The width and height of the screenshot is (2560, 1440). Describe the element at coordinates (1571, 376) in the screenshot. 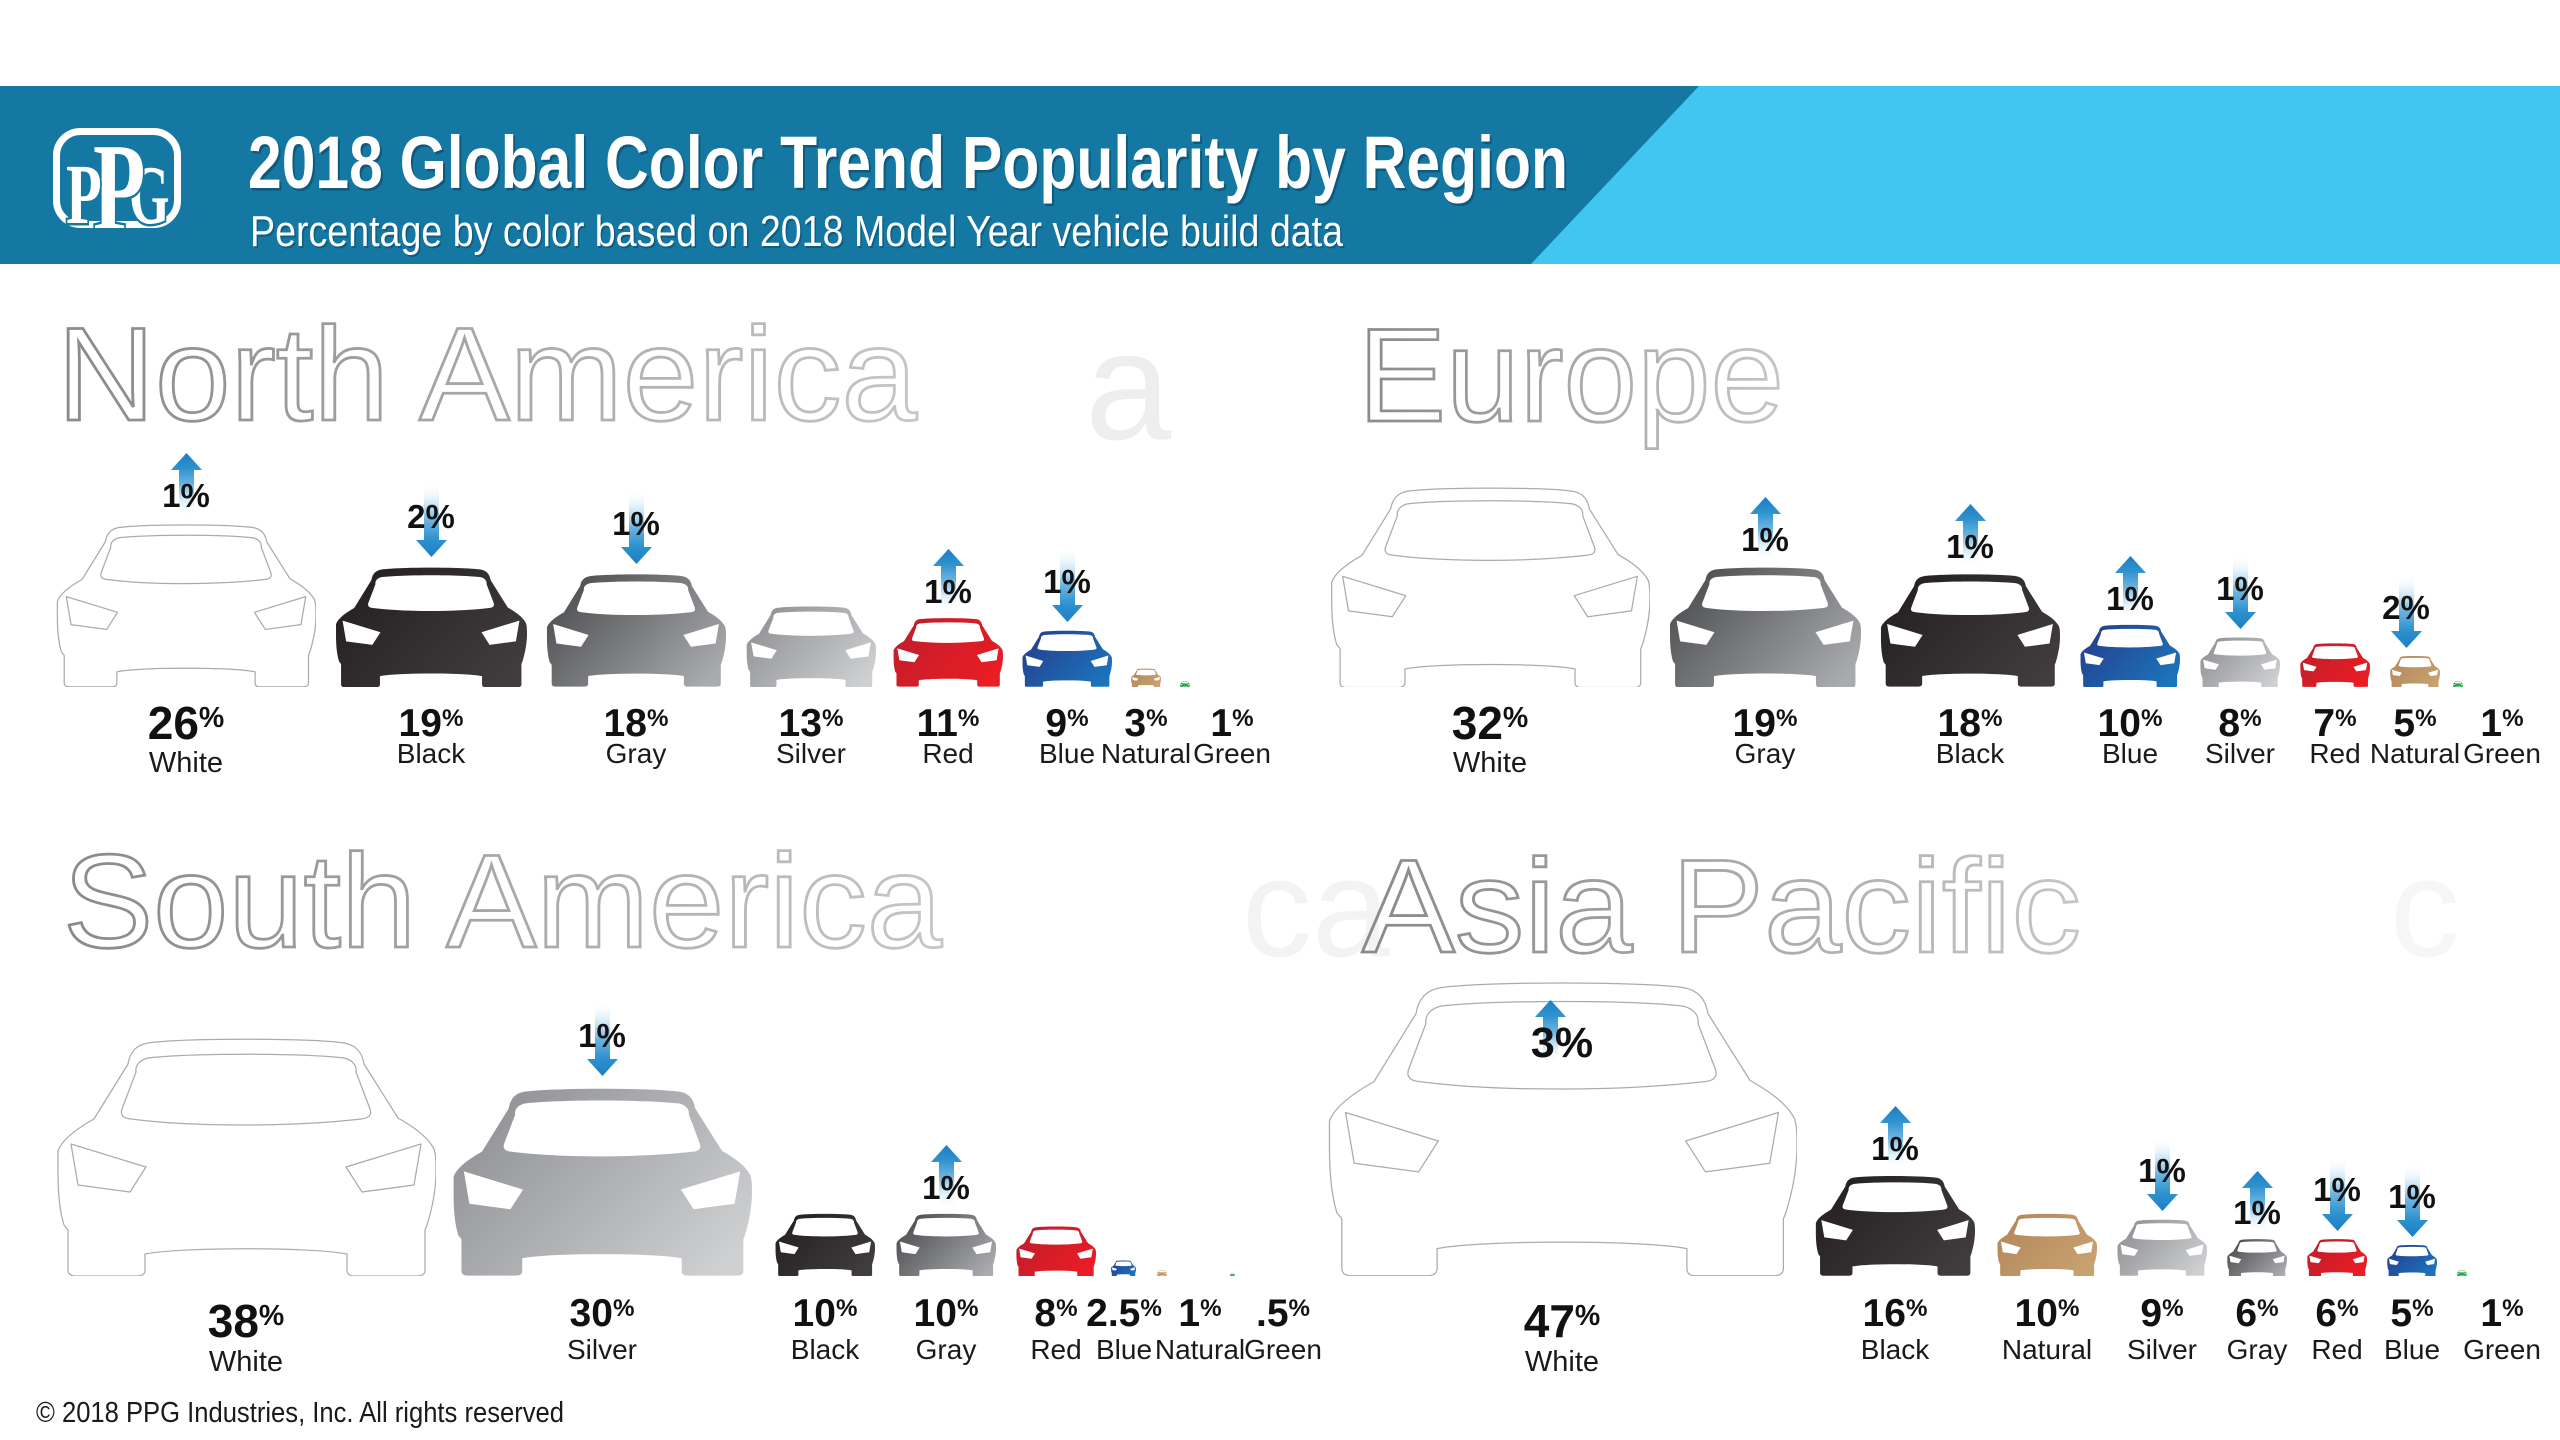

I see `svg-text: Europe` at that location.